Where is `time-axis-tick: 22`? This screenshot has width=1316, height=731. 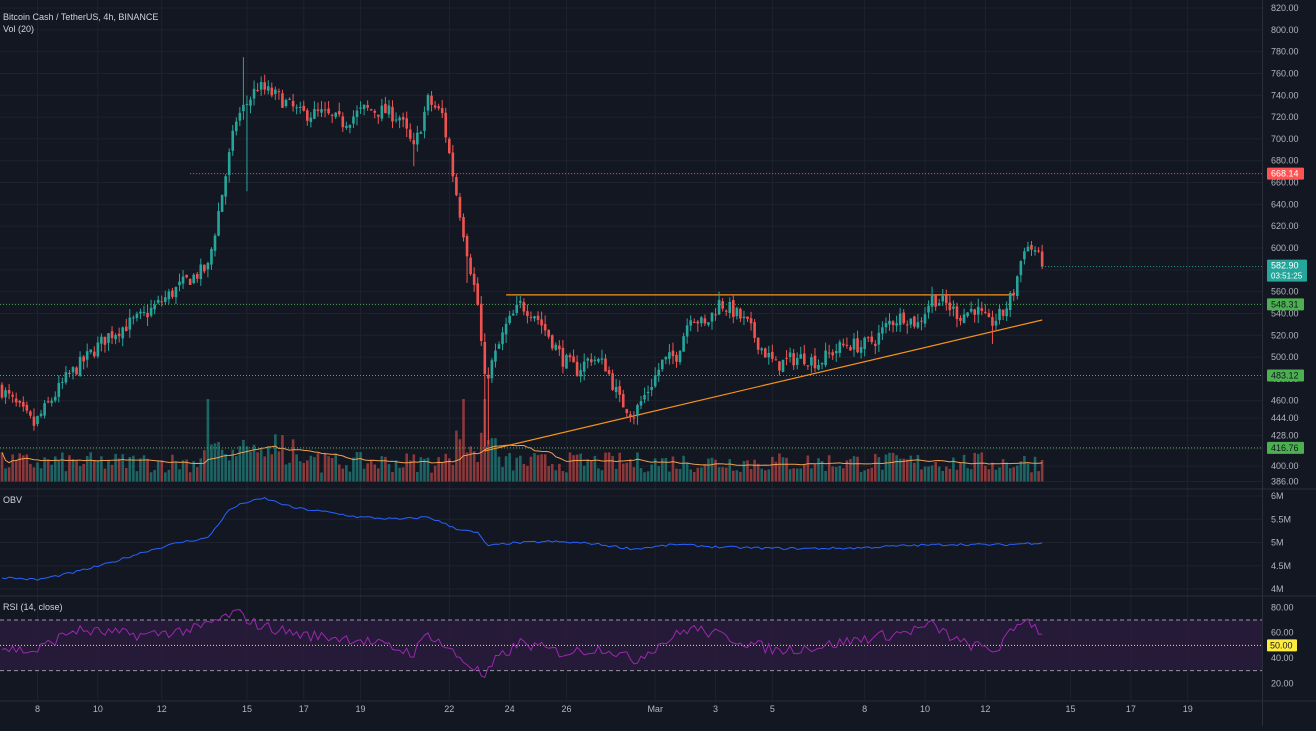
time-axis-tick: 22 is located at coordinates (449, 709).